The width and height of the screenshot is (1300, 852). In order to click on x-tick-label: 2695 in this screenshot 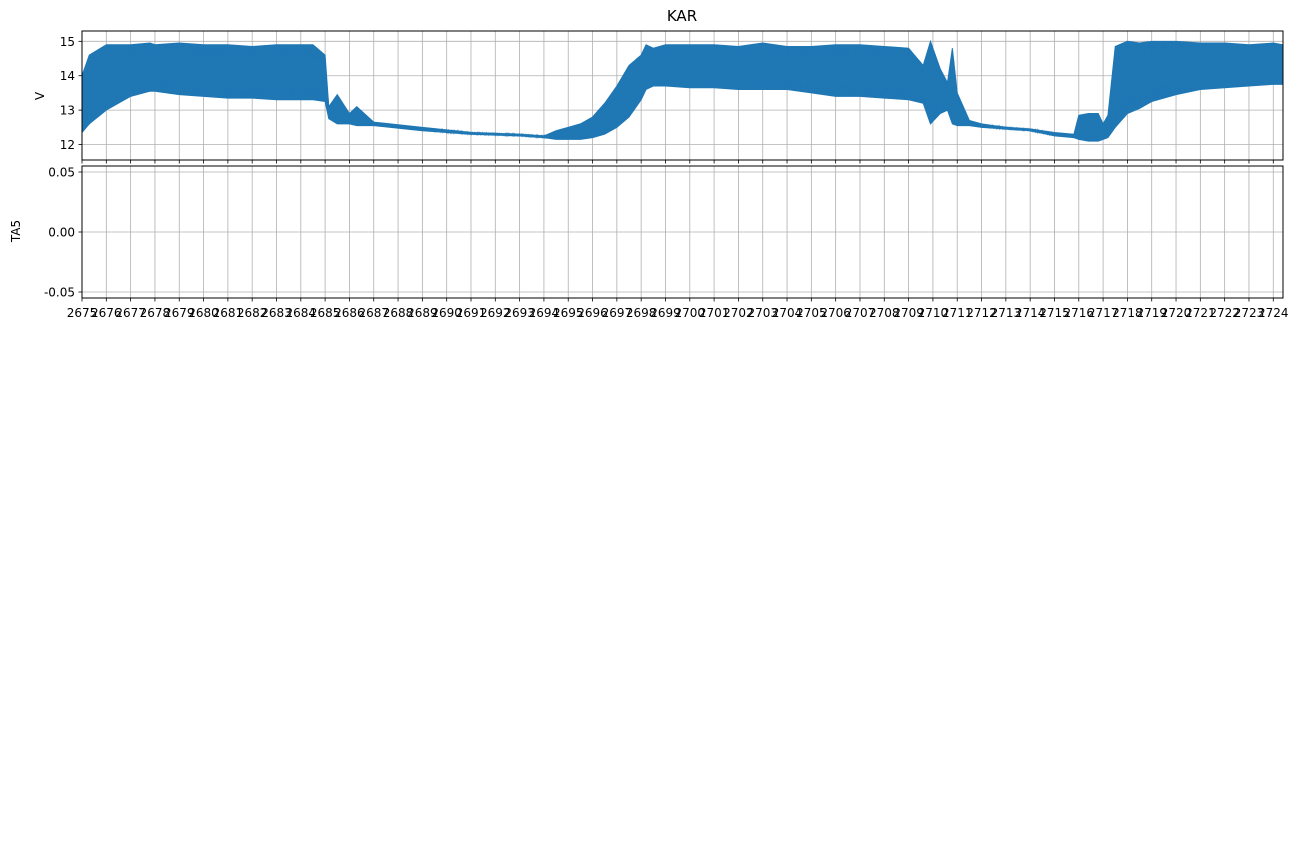, I will do `click(568, 313)`.